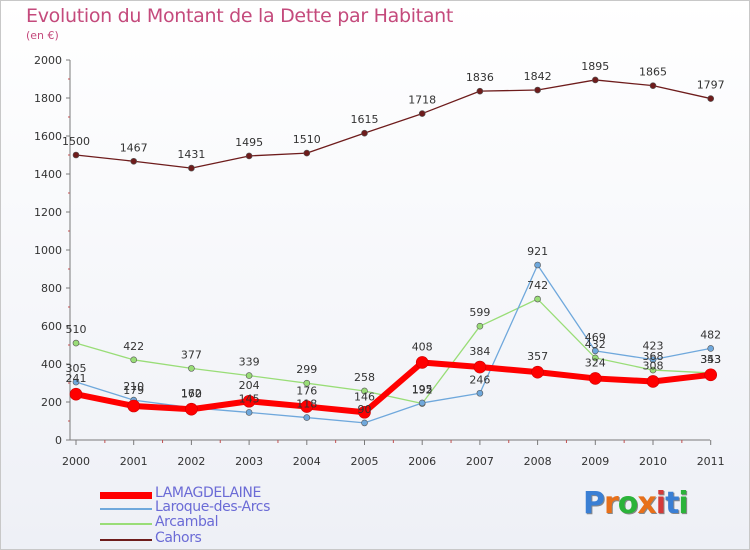 The height and width of the screenshot is (550, 750). I want to click on data-label-cahors: 1797, so click(711, 85).